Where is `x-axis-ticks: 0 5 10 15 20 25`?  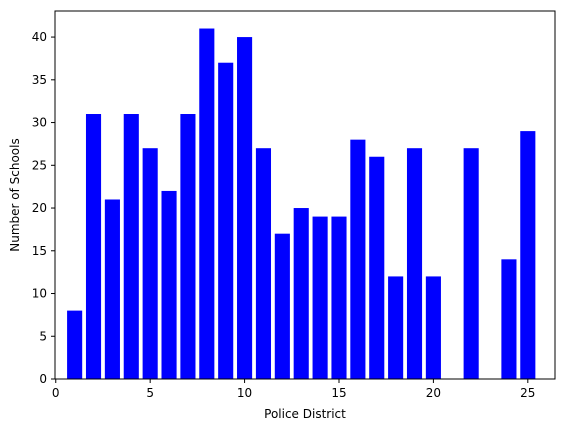
x-axis-ticks: 0 5 10 15 20 25 is located at coordinates (293, 389).